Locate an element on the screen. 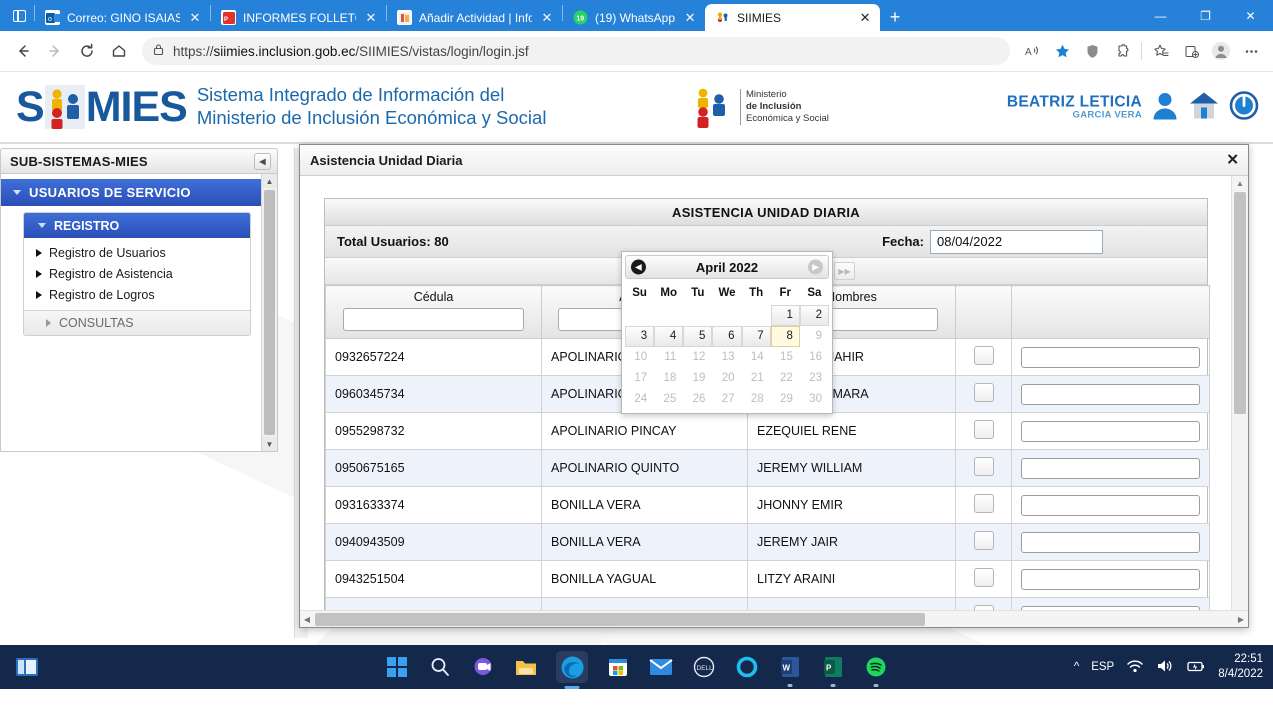  store-icon is located at coordinates (618, 667).